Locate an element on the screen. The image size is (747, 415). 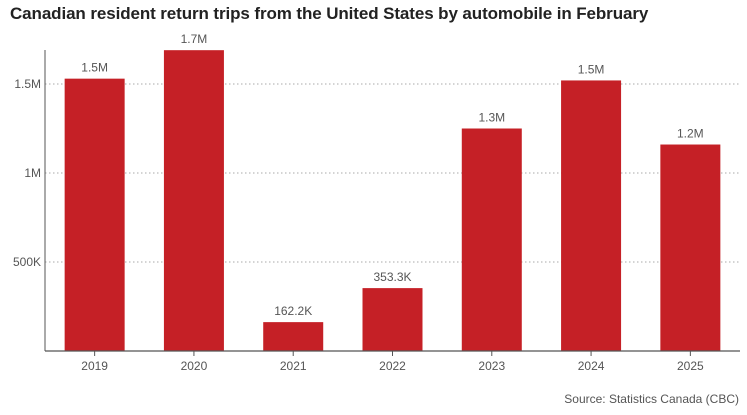
y-tick-label: 1M is located at coordinates (32, 173).